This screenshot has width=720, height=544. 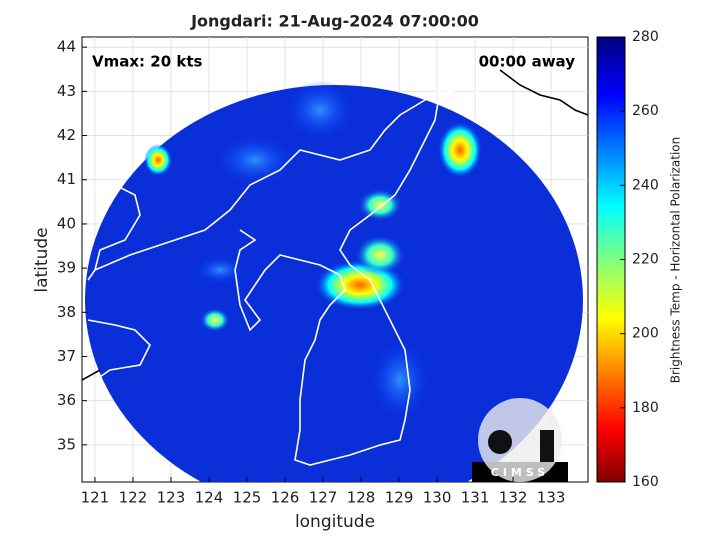 I want to click on x-tick-label: 124, so click(x=209, y=498).